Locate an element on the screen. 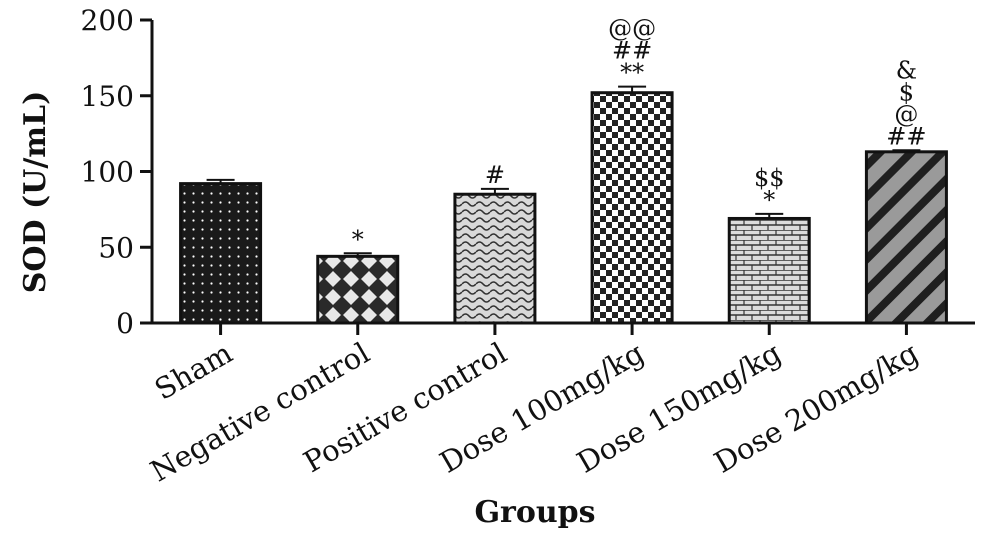  significance-mark: $ is located at coordinates (906, 92).